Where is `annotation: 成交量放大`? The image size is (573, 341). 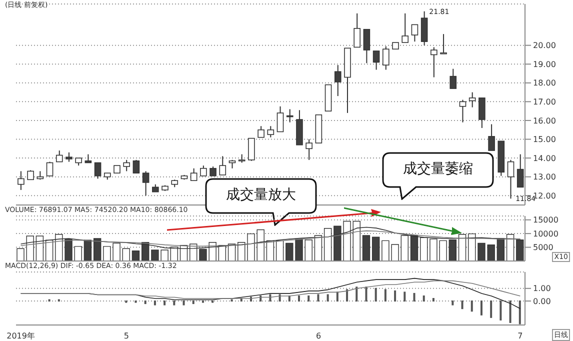 annotation: 成交量放大 is located at coordinates (261, 195).